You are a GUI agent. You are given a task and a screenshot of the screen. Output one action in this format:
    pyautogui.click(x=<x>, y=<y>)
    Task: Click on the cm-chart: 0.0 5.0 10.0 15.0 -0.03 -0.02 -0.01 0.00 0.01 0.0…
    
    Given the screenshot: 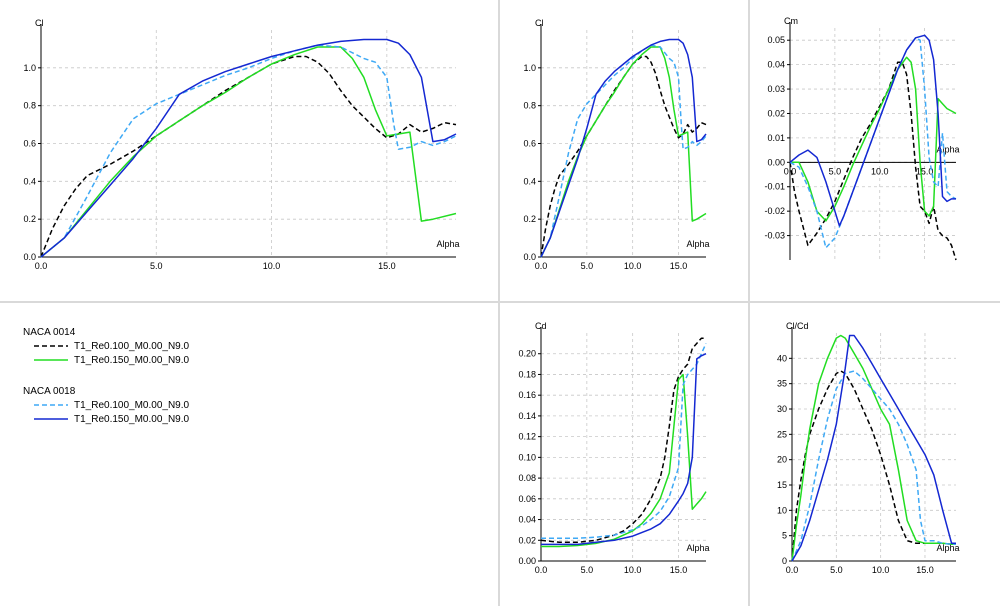 What is the action you would take?
    pyautogui.click(x=862, y=138)
    